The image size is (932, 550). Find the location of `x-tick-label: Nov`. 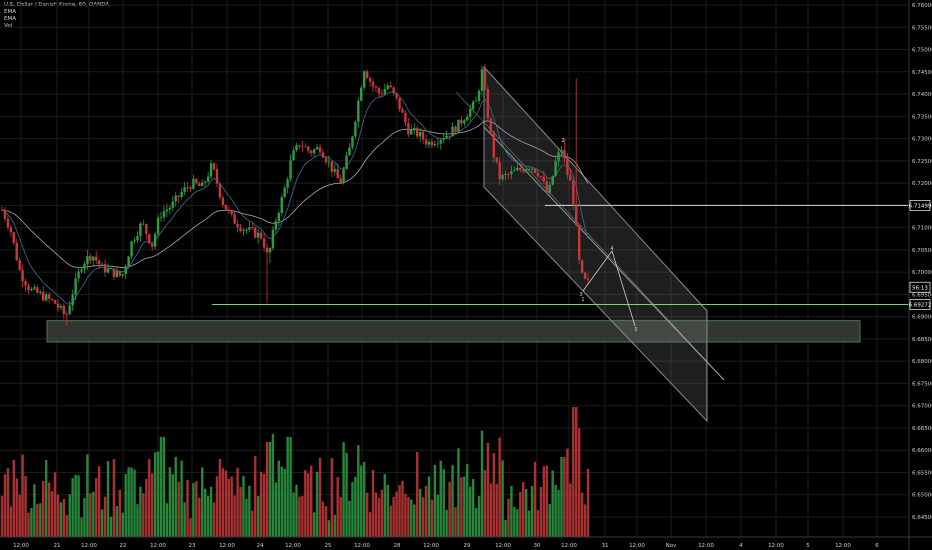

x-tick-label: Nov is located at coordinates (671, 546).